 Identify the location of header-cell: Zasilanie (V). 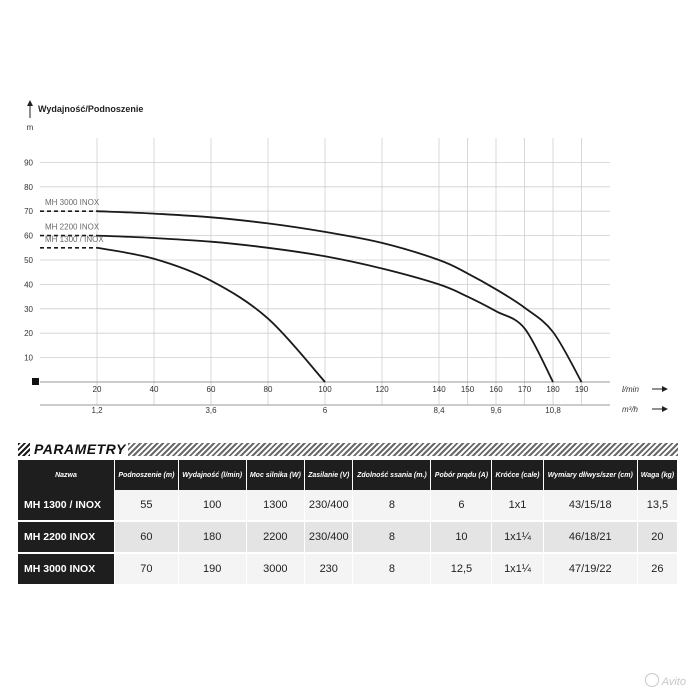
(329, 475).